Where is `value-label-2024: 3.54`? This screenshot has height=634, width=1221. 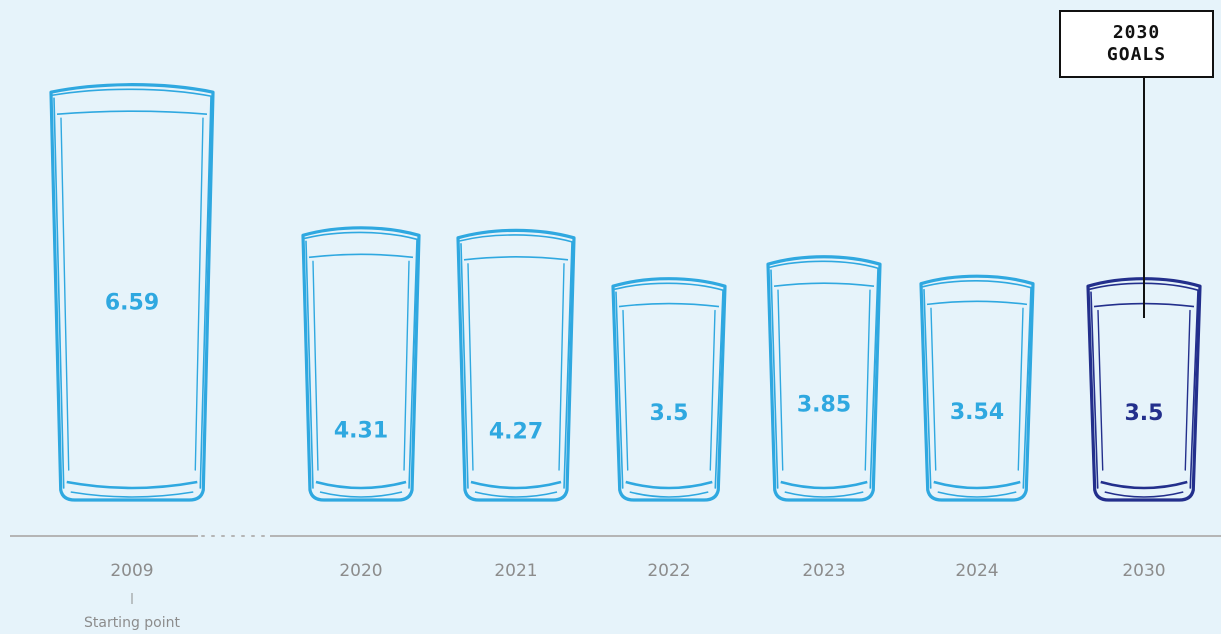 value-label-2024: 3.54 is located at coordinates (977, 412).